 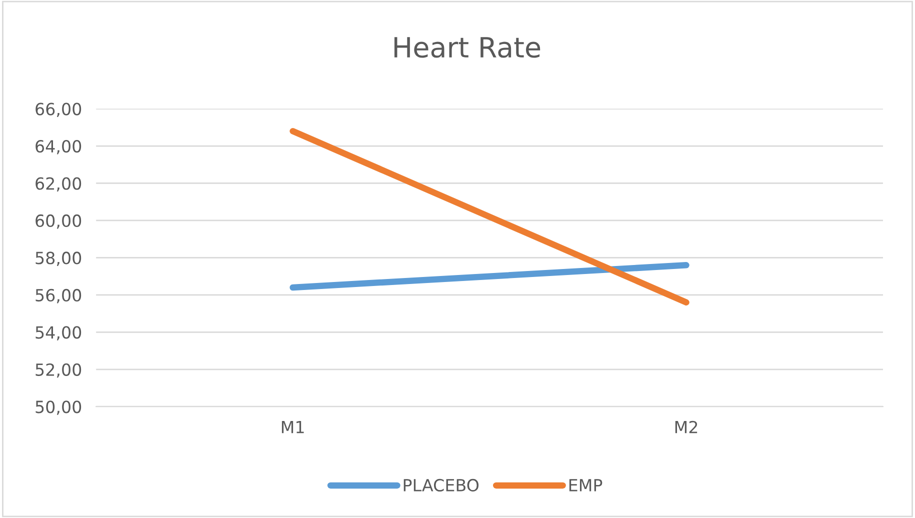 I want to click on legend-label: PLACEBO, so click(x=441, y=485).